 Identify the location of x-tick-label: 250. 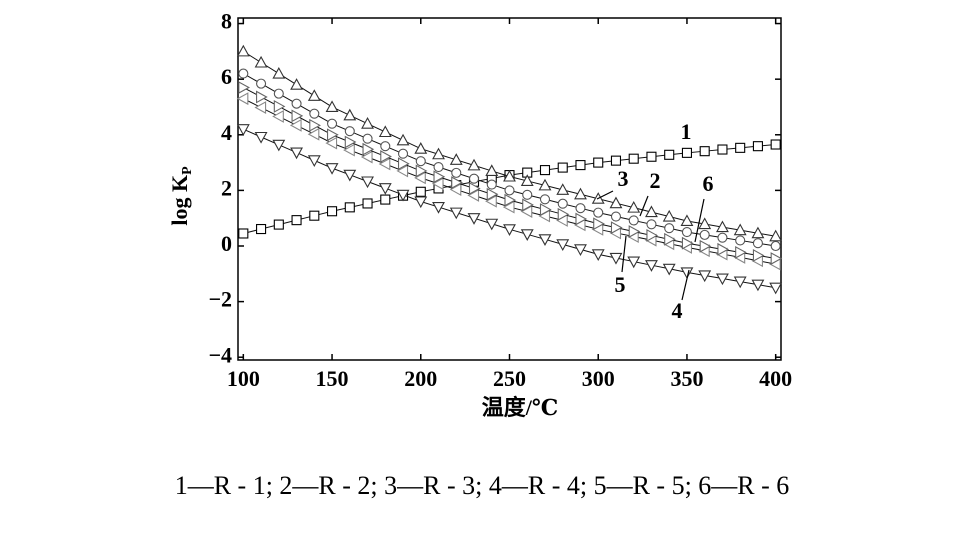
(509, 378).